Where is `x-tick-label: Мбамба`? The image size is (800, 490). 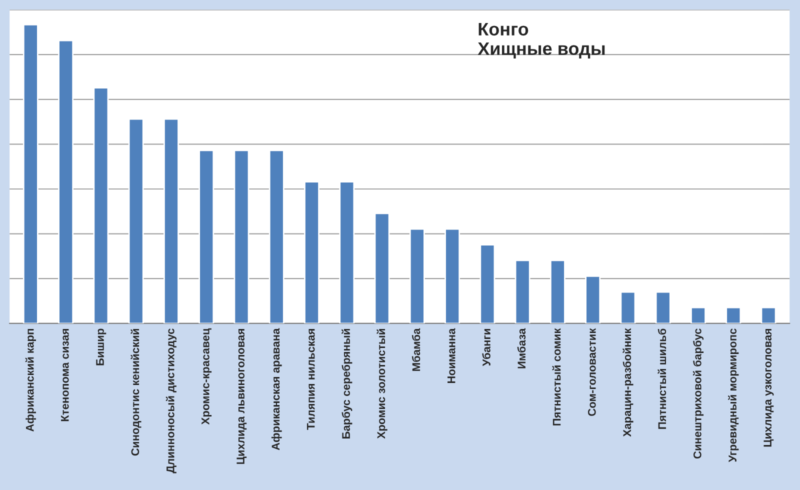
x-tick-label: Мбамба is located at coordinates (416, 349).